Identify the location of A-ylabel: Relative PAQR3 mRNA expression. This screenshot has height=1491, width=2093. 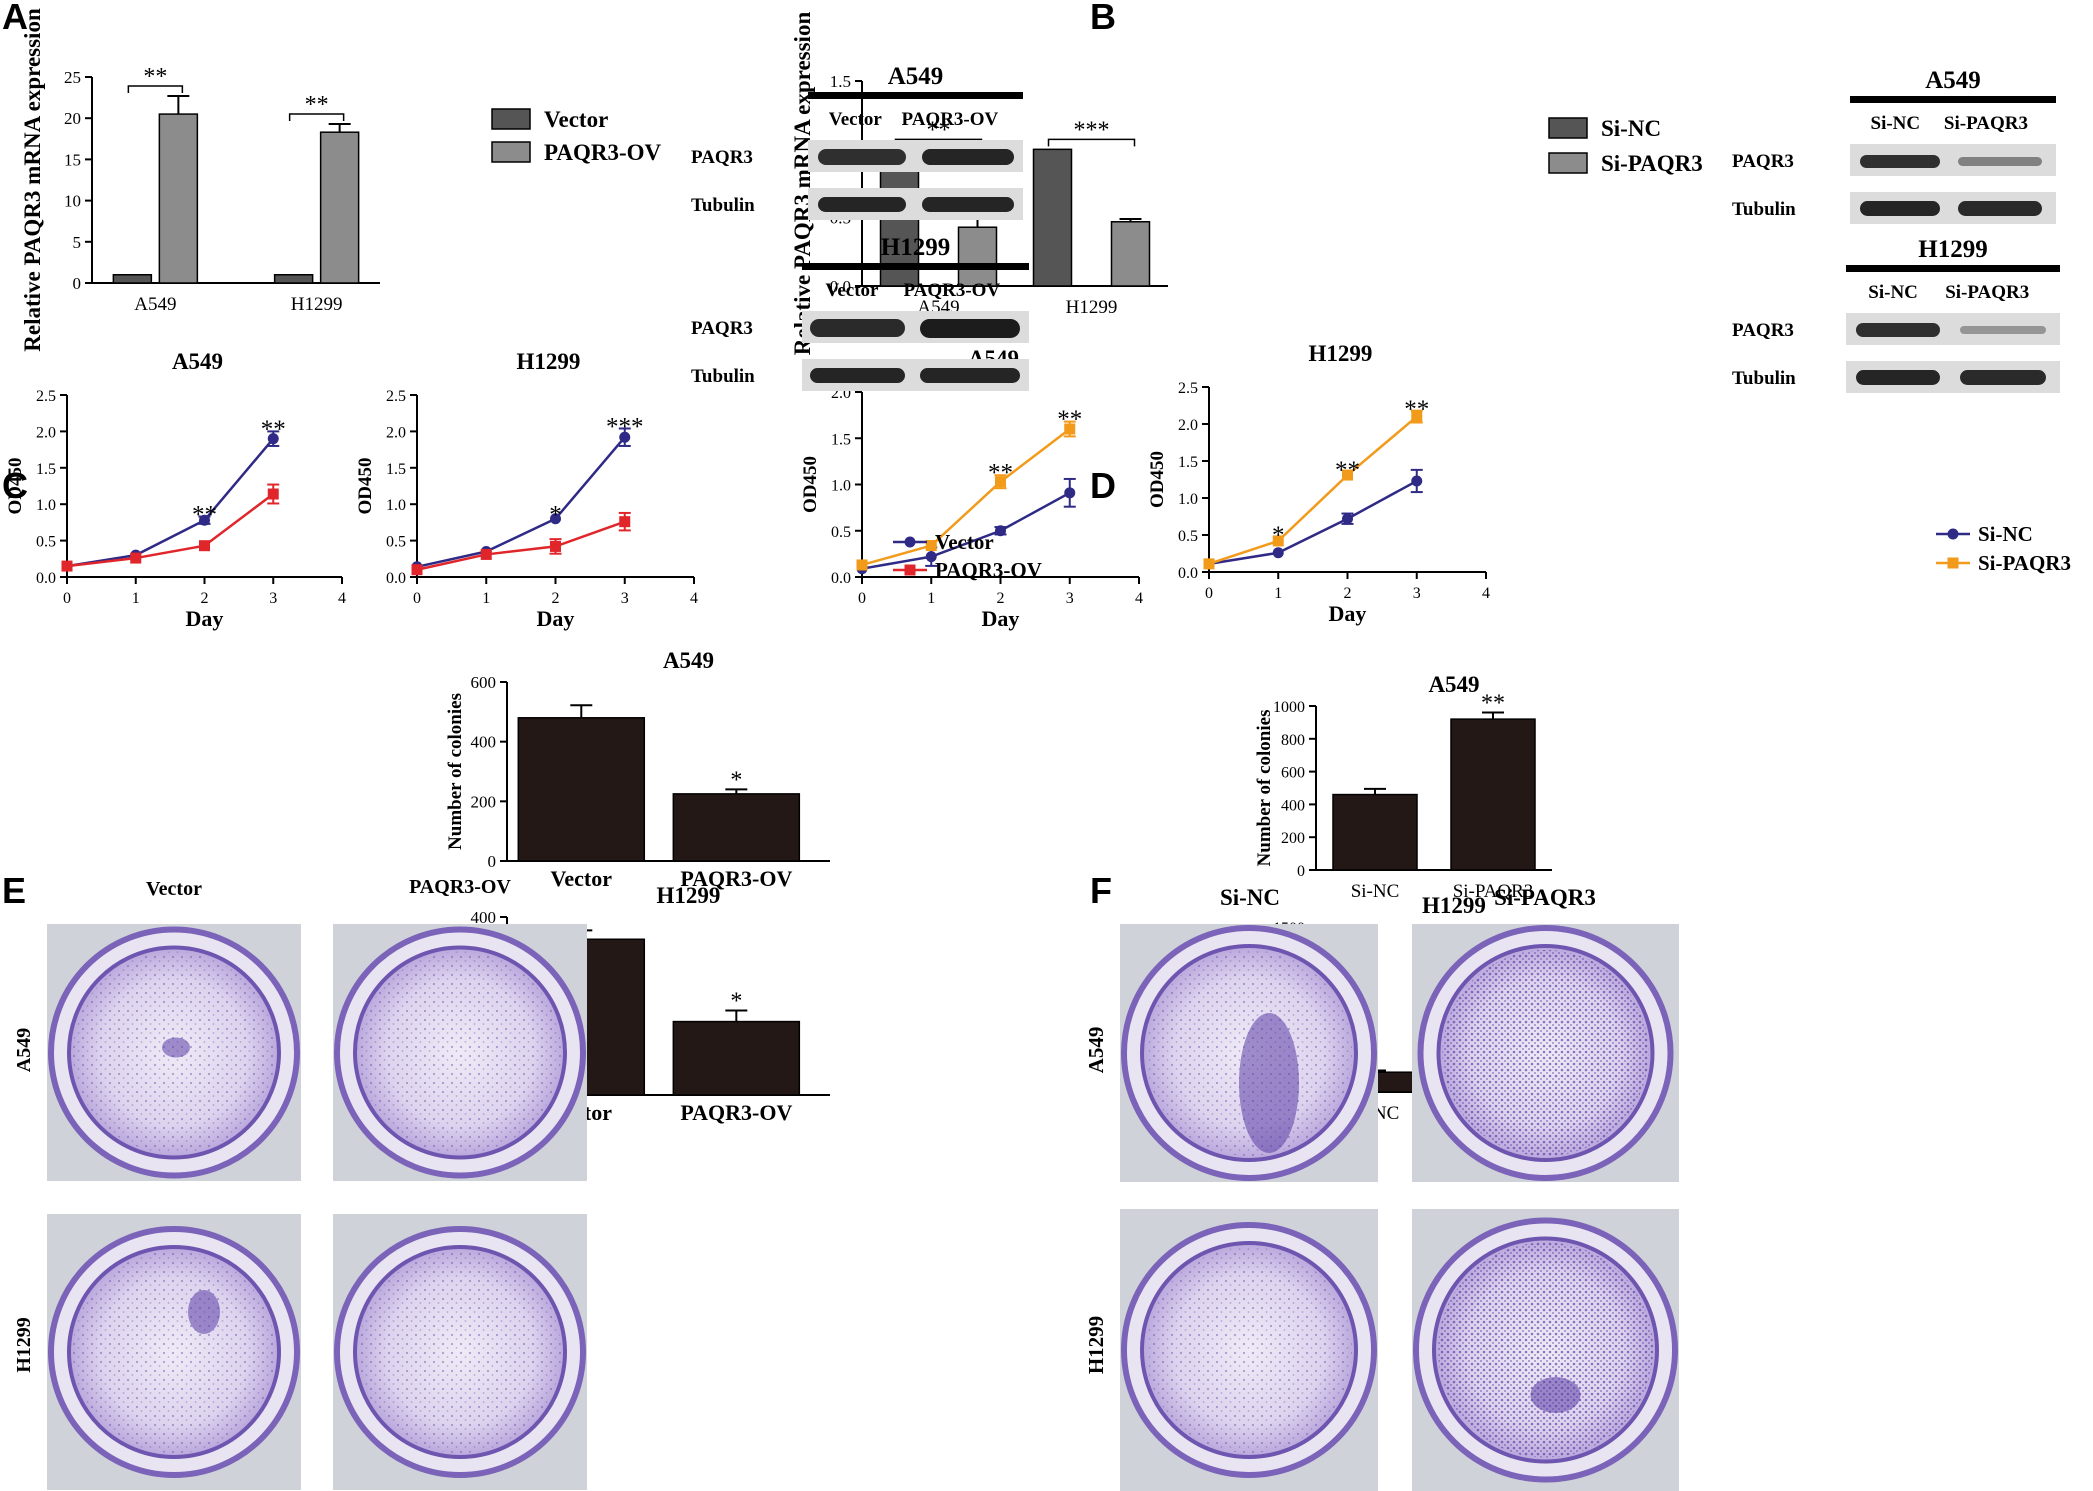
(32, 180).